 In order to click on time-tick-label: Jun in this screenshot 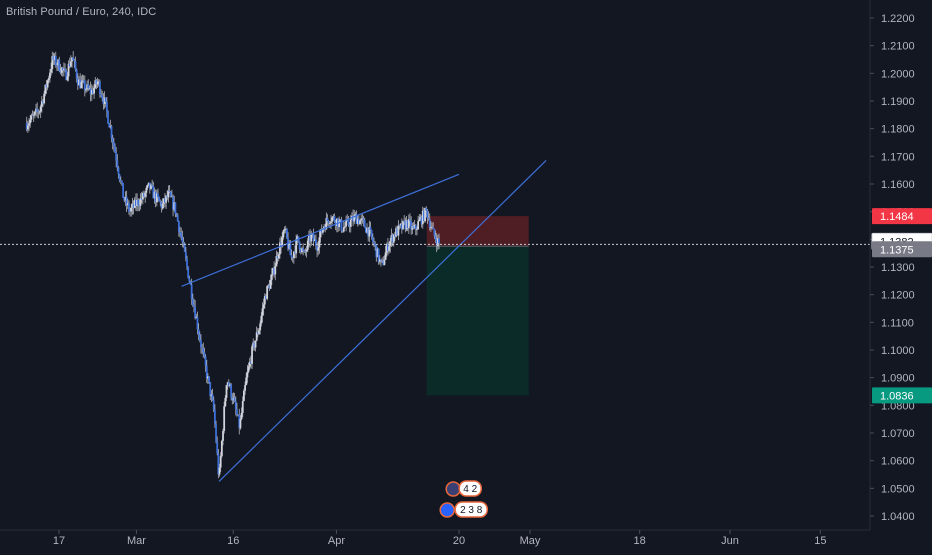, I will do `click(730, 541)`.